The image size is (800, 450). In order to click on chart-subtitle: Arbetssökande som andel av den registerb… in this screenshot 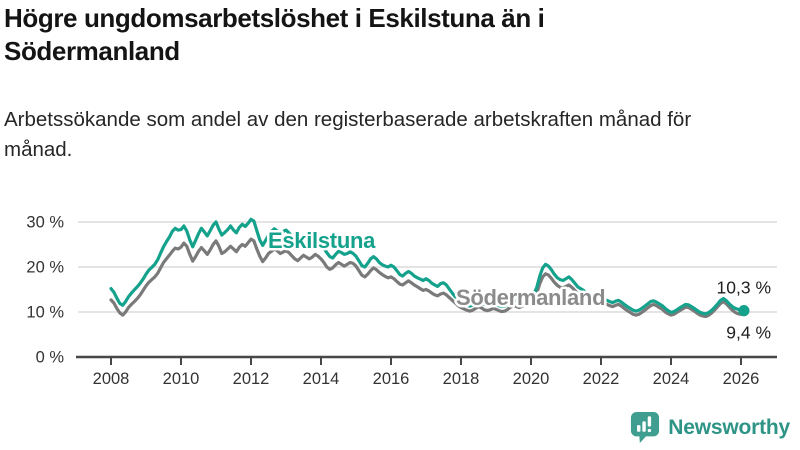, I will do `click(348, 134)`.